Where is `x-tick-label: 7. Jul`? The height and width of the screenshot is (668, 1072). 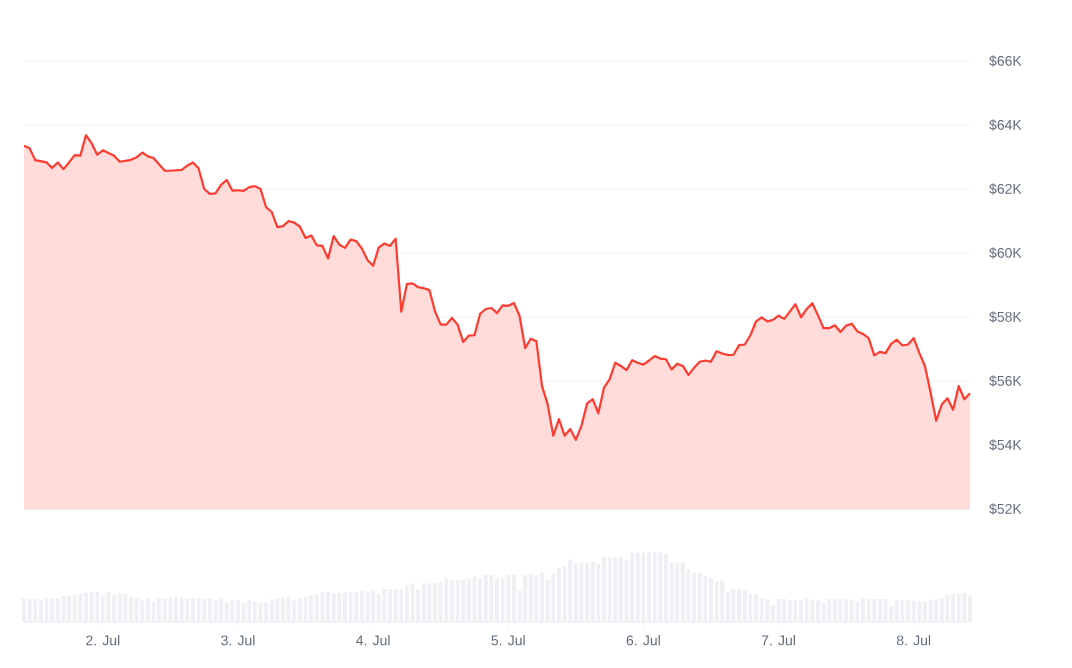
x-tick-label: 7. Jul is located at coordinates (778, 640).